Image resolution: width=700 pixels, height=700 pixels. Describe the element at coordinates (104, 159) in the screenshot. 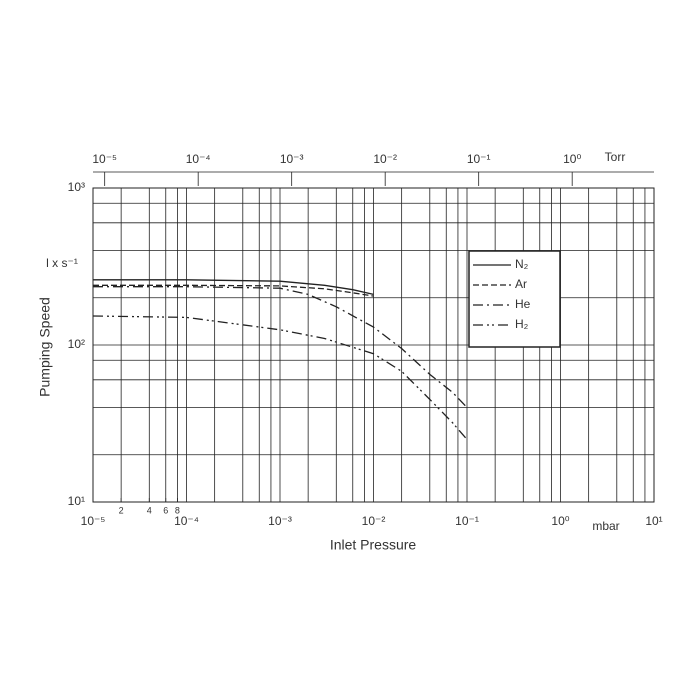

I see `x2-tick-label: 10⁻⁵` at that location.